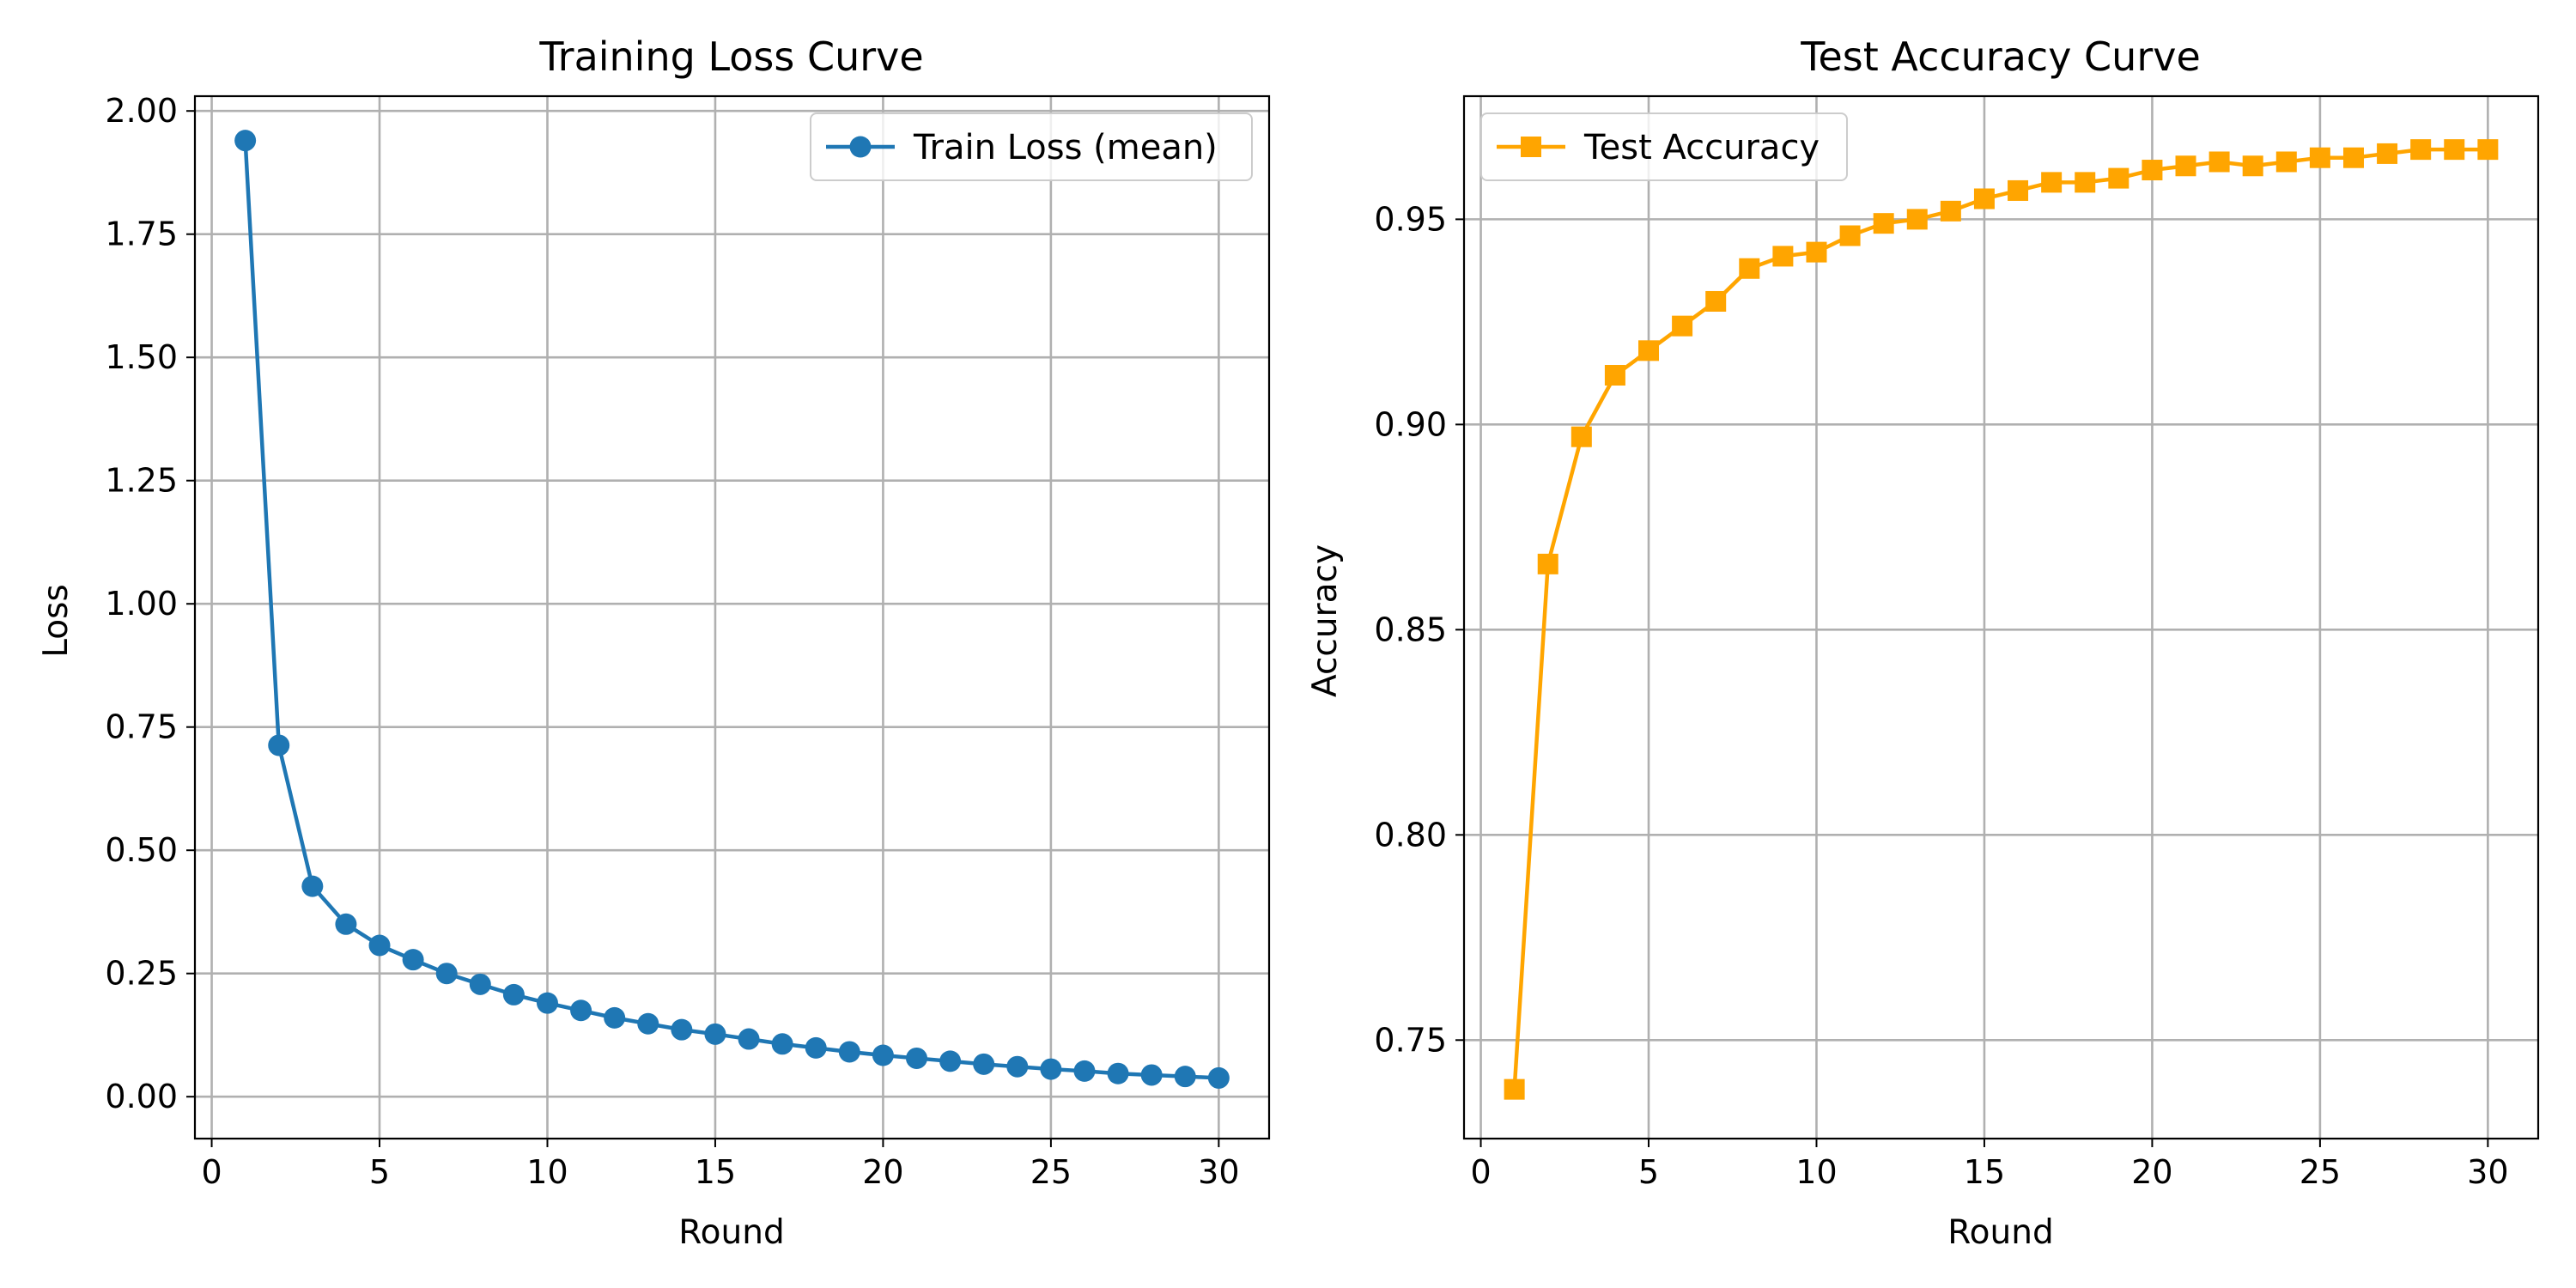 This screenshot has height=1288, width=2576. Describe the element at coordinates (142, 850) in the screenshot. I see `y-tick-label: 0.50` at that location.